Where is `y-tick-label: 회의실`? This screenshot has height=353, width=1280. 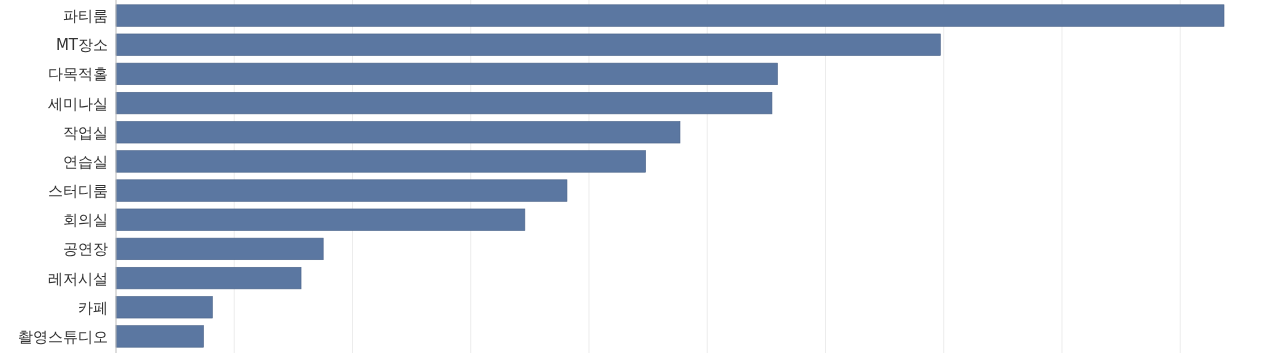 y-tick-label: 회의실 is located at coordinates (85, 220).